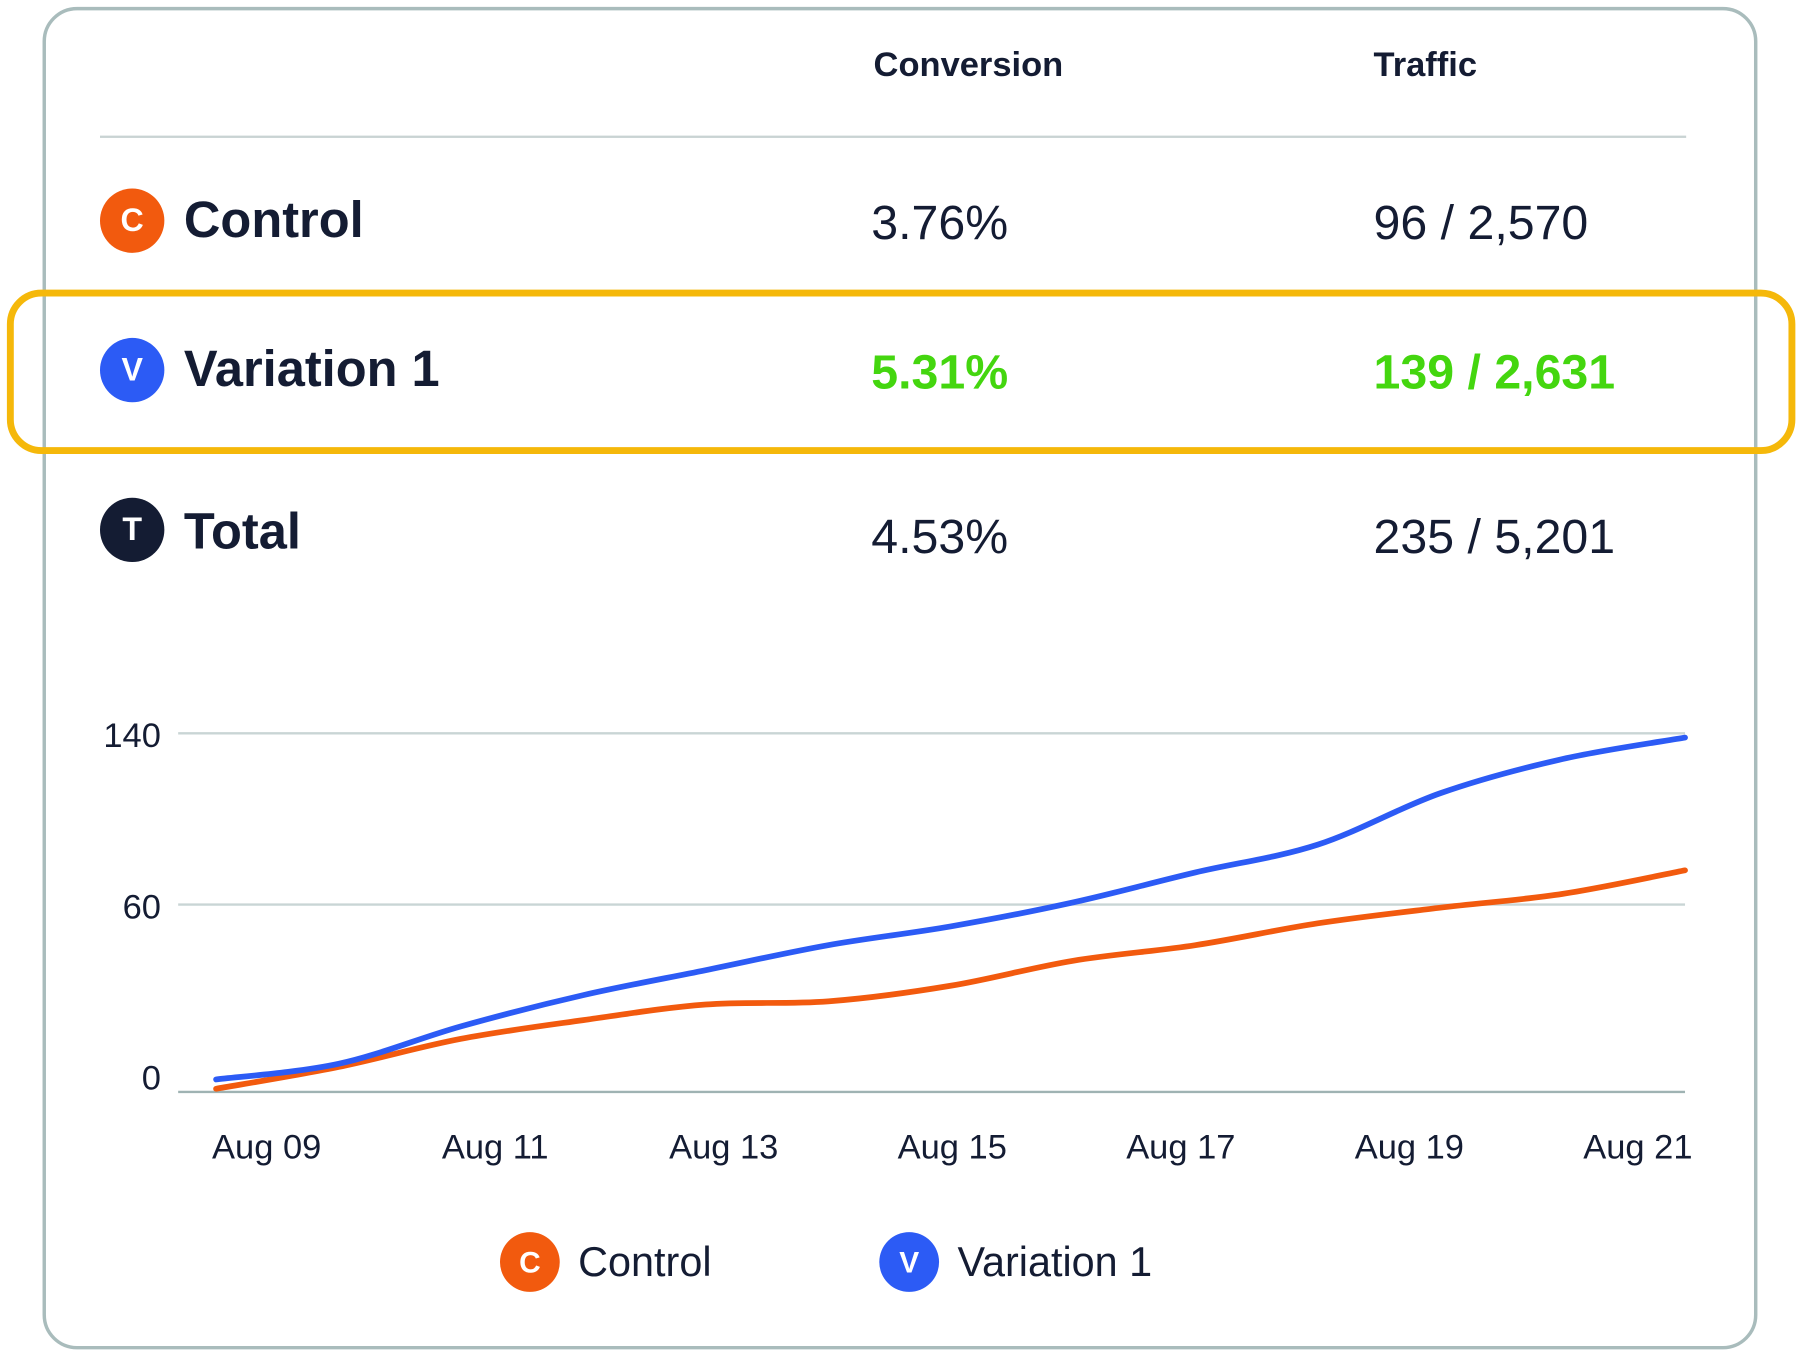 The width and height of the screenshot is (1800, 1359). I want to click on row-traffic: 96 / 2,570, so click(1481, 222).